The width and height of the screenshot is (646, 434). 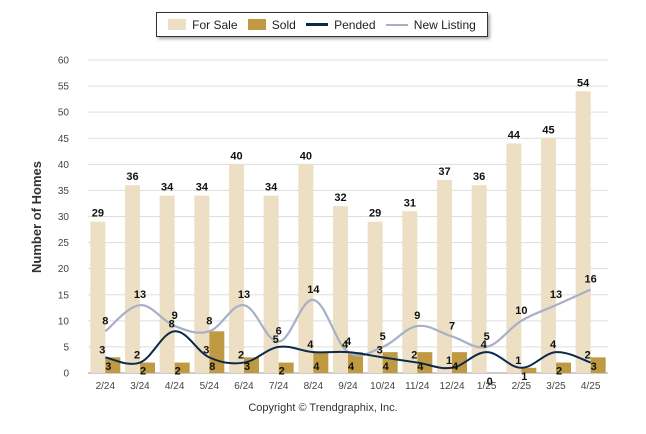 What do you see at coordinates (177, 24) in the screenshot?
I see `for-sale-swatch` at bounding box center [177, 24].